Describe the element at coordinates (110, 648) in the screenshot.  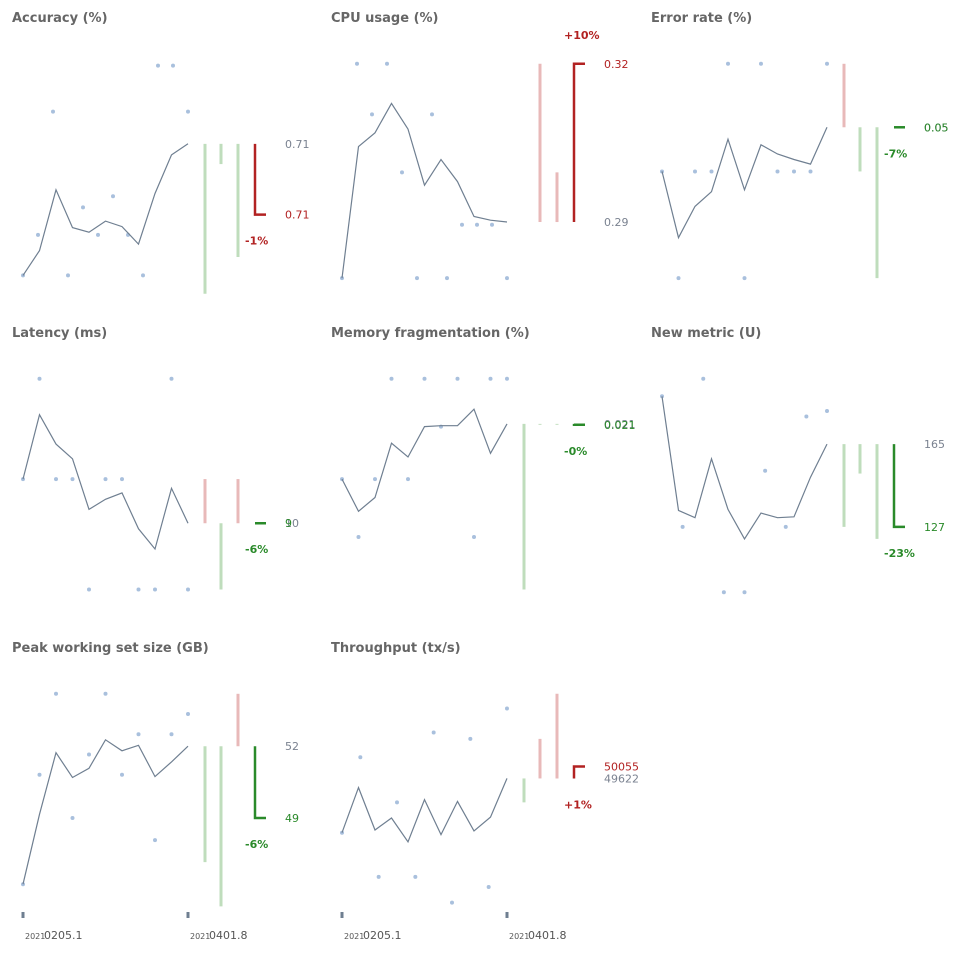
I see `panel-title: Peak working set size (GB)` at that location.